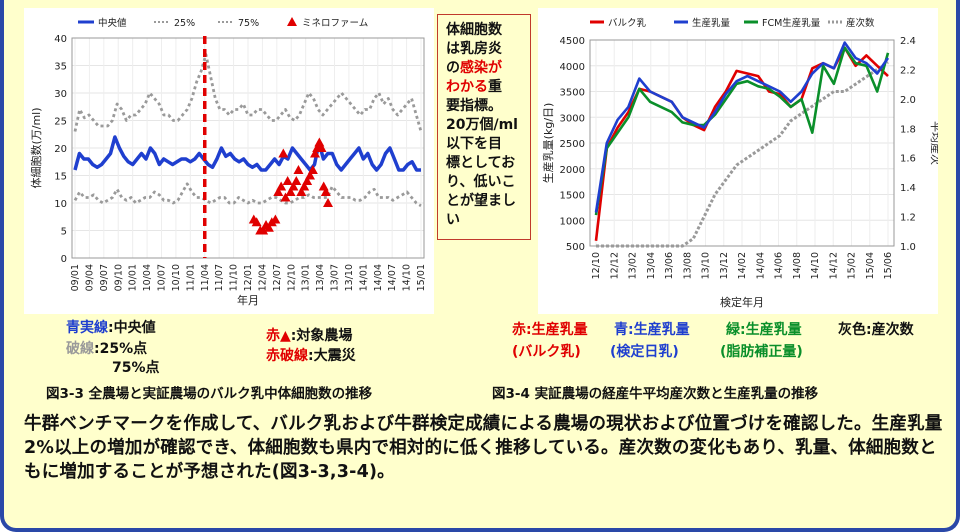 The image size is (960, 532). What do you see at coordinates (184, 23) in the screenshot?
I see `legend-label: 25%` at bounding box center [184, 23].